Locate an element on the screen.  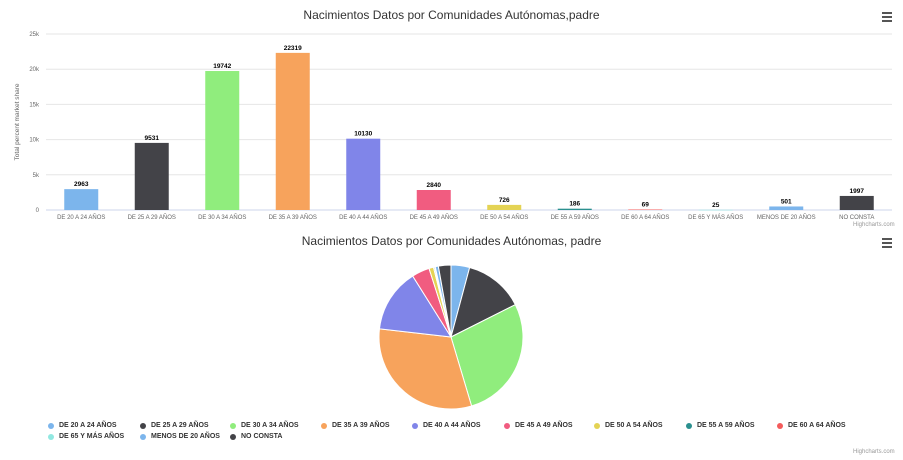
bar-chart-menu-icon is located at coordinates (887, 17).